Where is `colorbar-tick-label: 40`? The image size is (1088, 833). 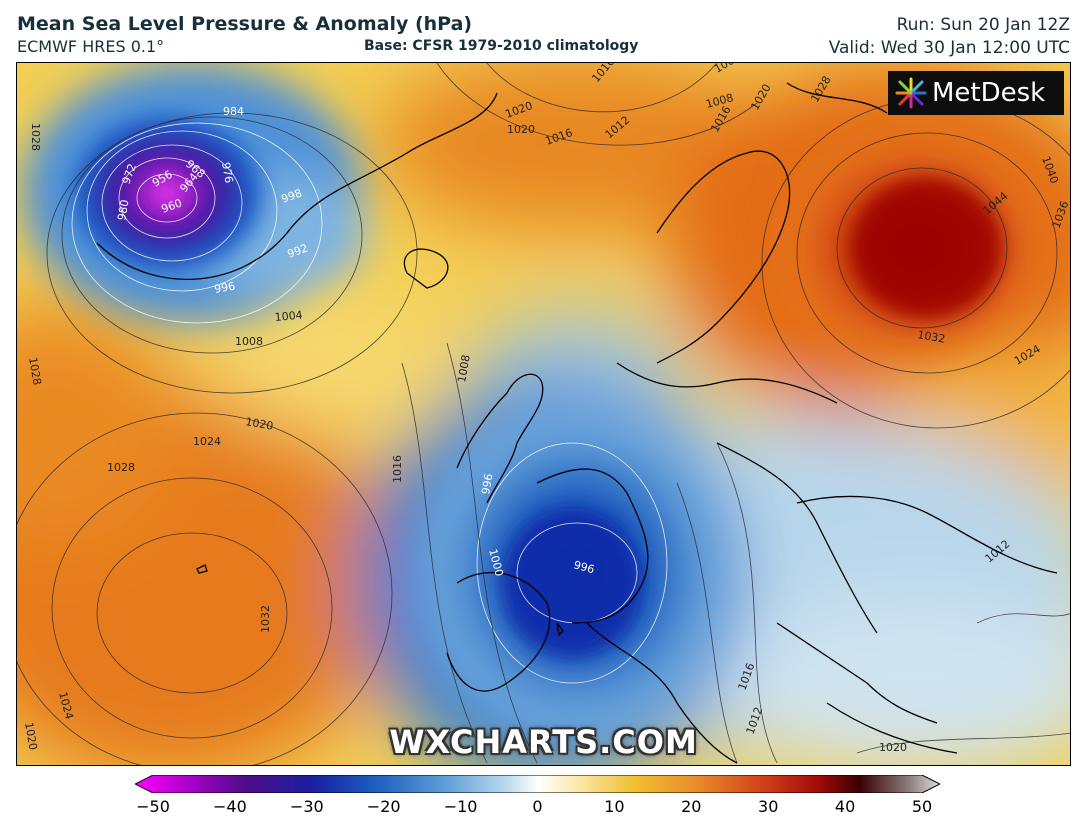
colorbar-tick-label: 40 is located at coordinates (845, 806).